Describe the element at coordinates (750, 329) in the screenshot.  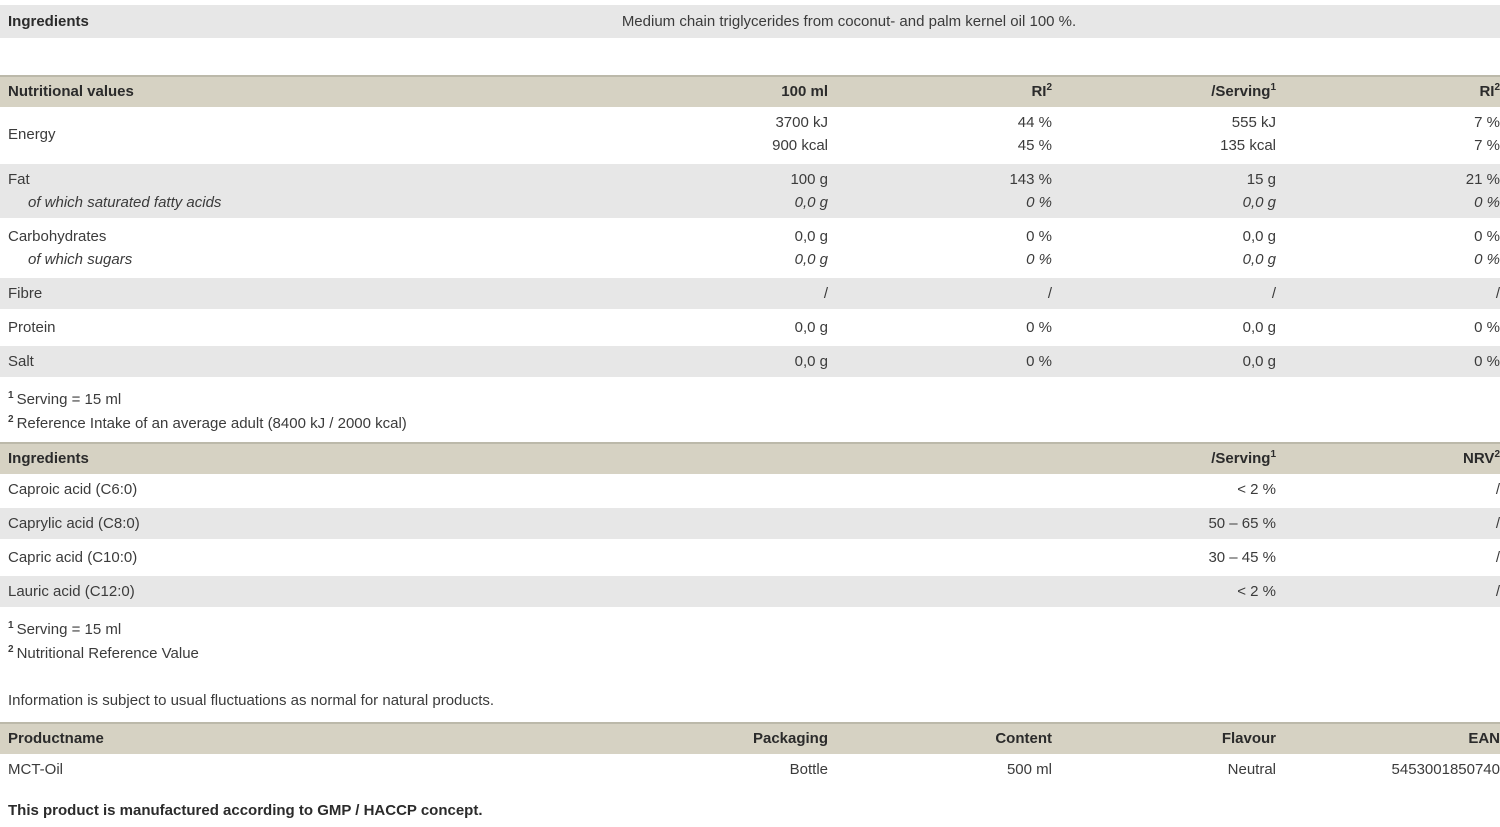
I see `table-row-protein: Protein 0,0 g 0 % 0,0 g 0 %` at that location.